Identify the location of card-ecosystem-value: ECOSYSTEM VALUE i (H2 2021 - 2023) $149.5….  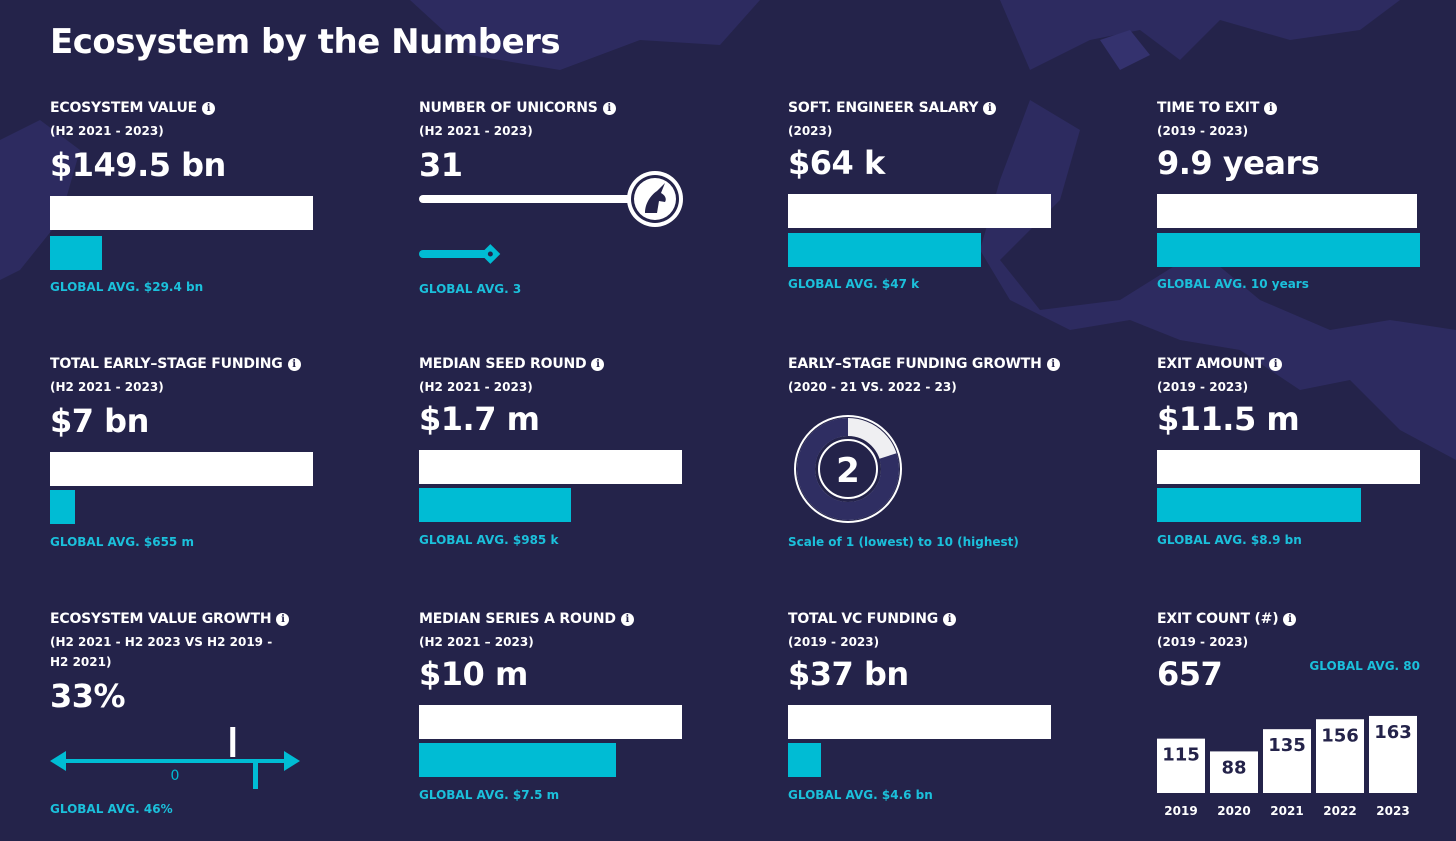
(200, 200).